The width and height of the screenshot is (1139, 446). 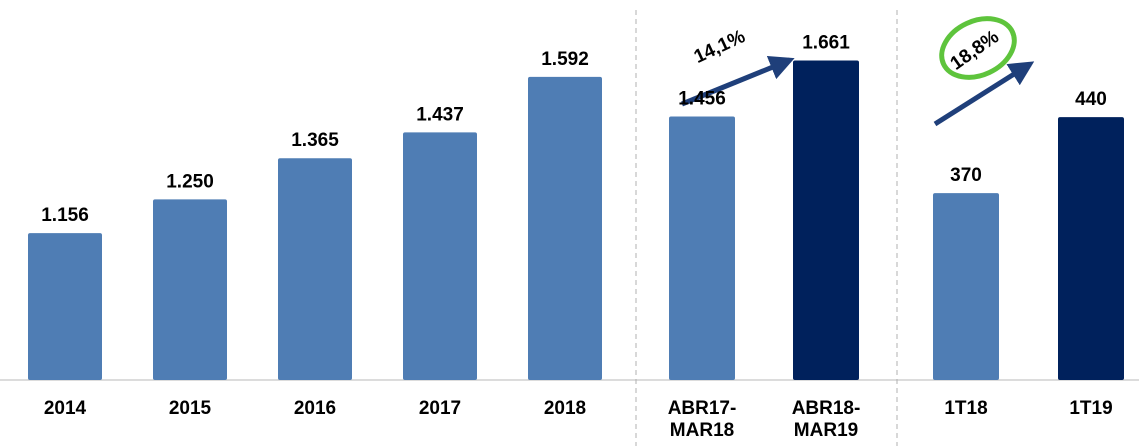 I want to click on x-tick-label: 2015, so click(x=190, y=408).